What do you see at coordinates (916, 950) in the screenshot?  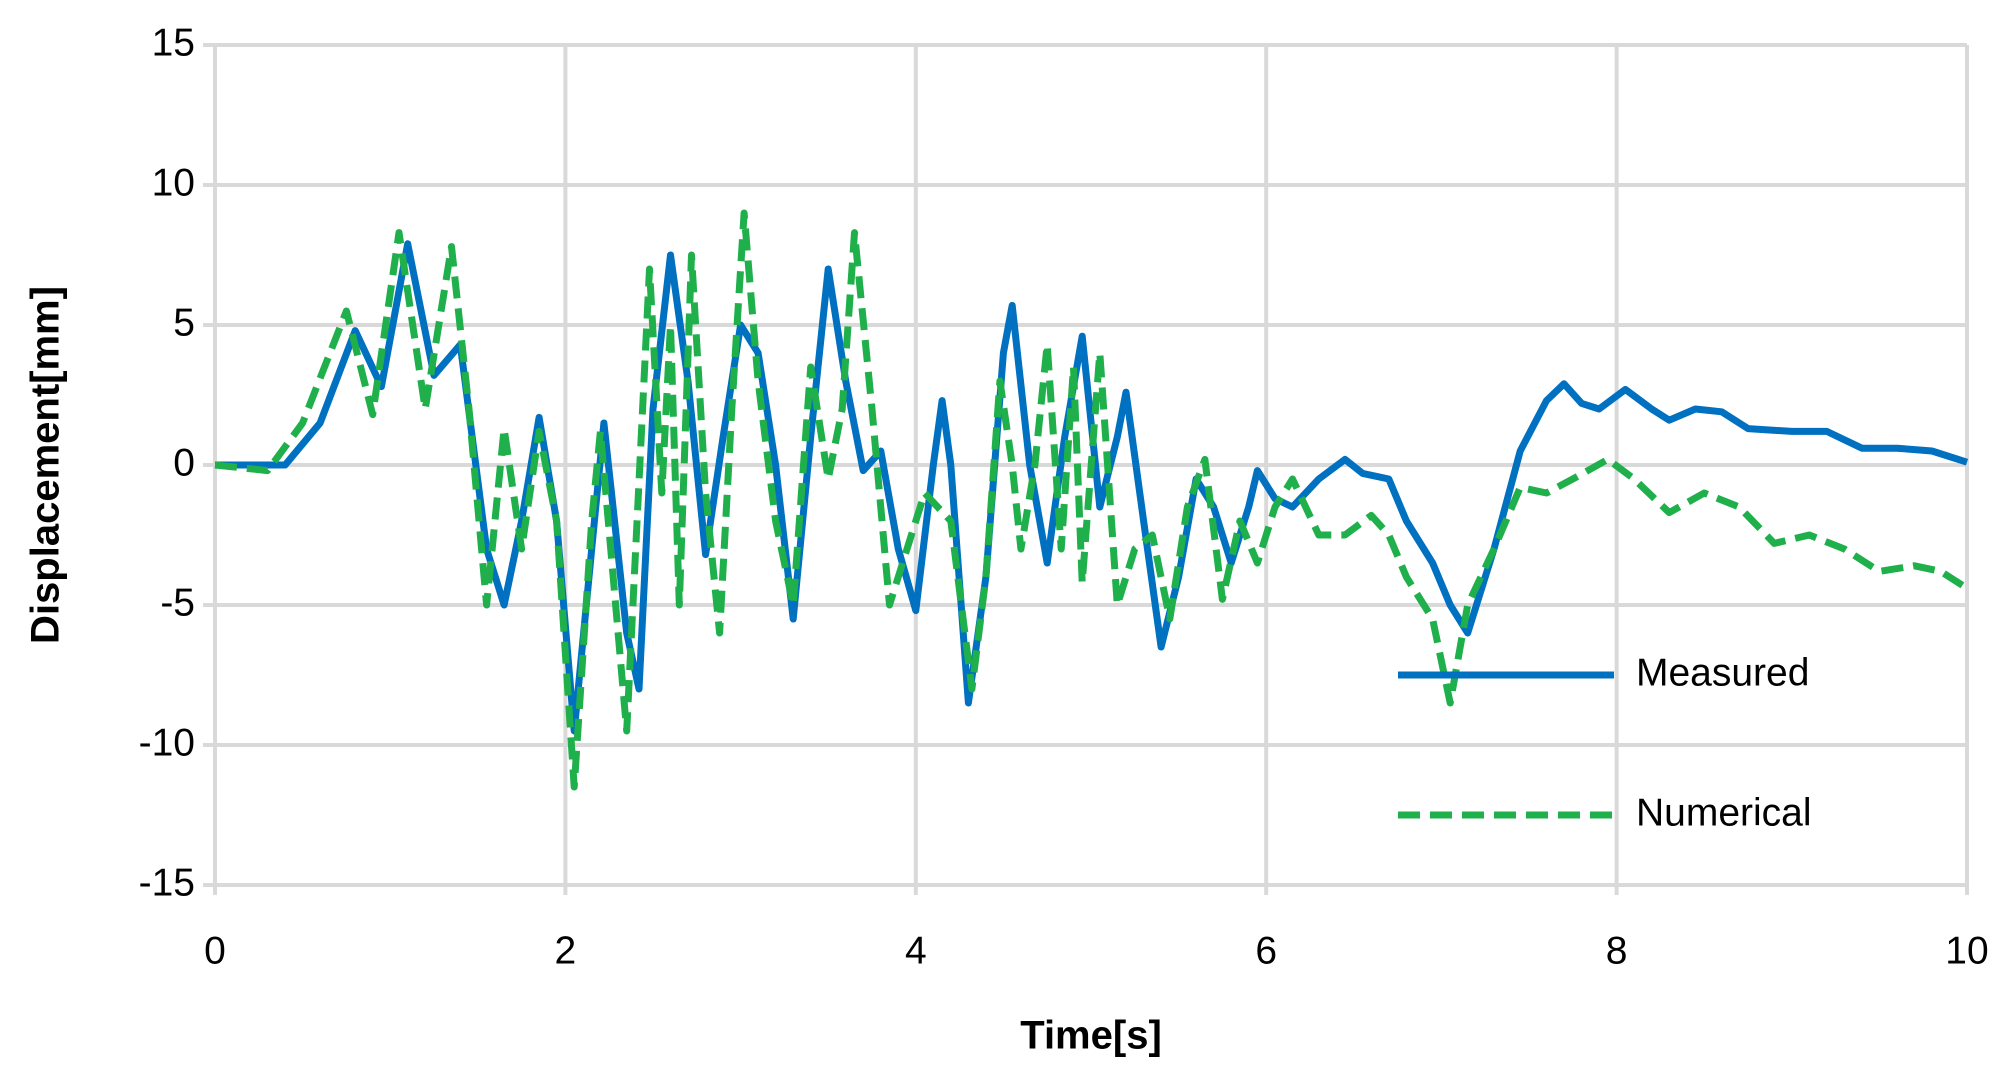 I see `x-tick-label: 4` at bounding box center [916, 950].